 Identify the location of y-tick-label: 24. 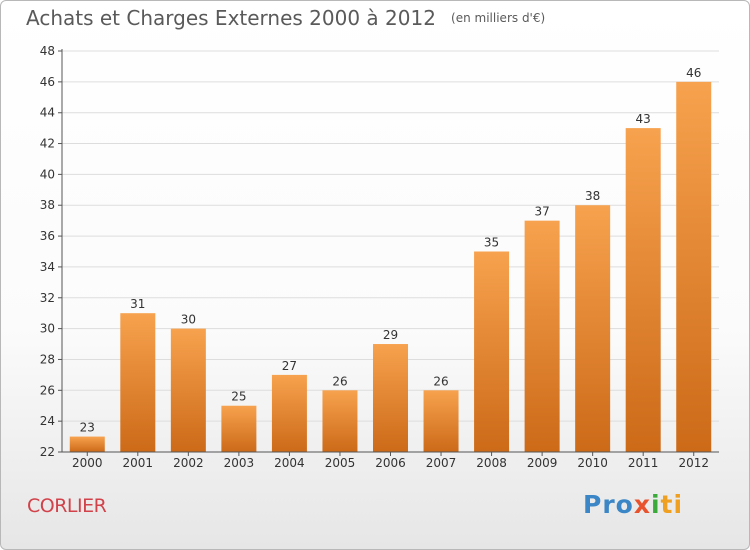
(47, 421).